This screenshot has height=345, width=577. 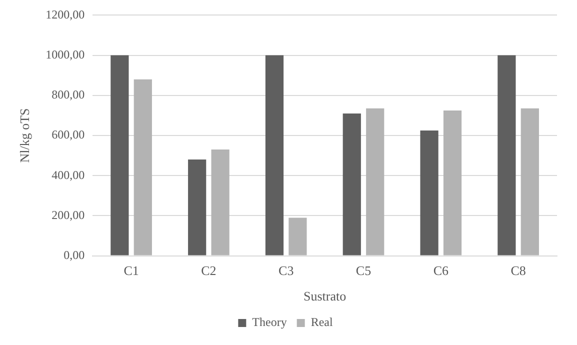 What do you see at coordinates (68, 175) in the screenshot?
I see `y-tick-label: 400,00` at bounding box center [68, 175].